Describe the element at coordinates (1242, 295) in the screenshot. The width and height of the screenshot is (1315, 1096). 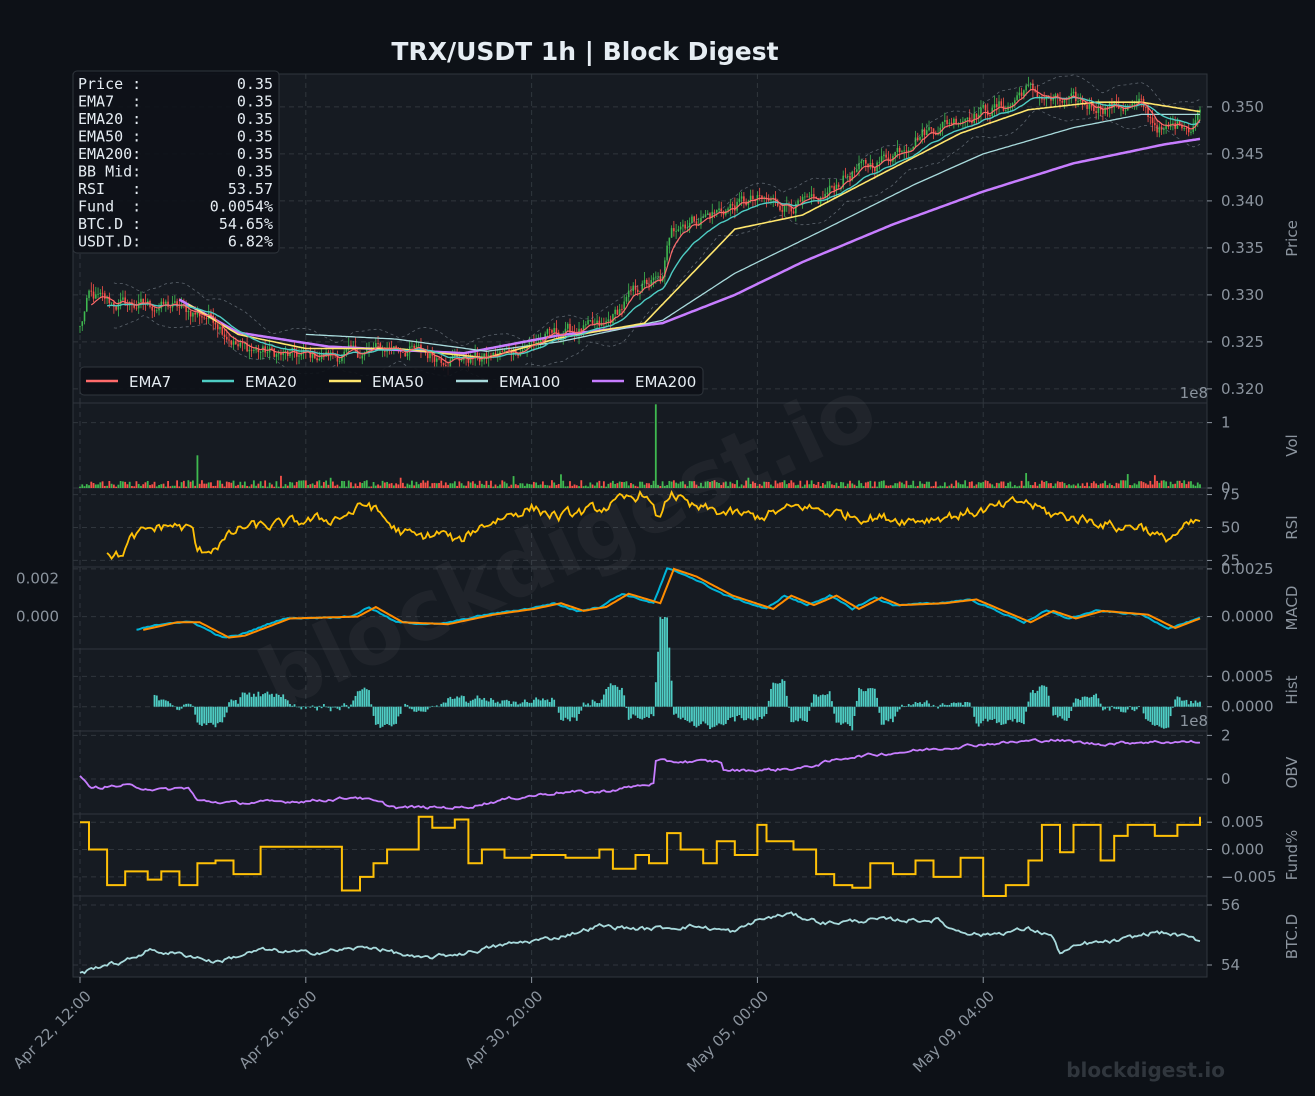
I see `price-y-tick-label: 0.330` at that location.